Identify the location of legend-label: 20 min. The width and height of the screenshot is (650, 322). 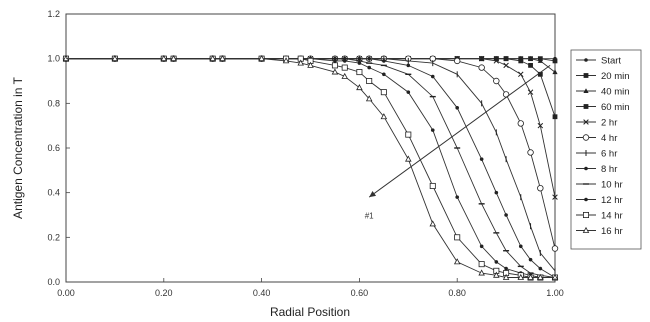
(615, 76).